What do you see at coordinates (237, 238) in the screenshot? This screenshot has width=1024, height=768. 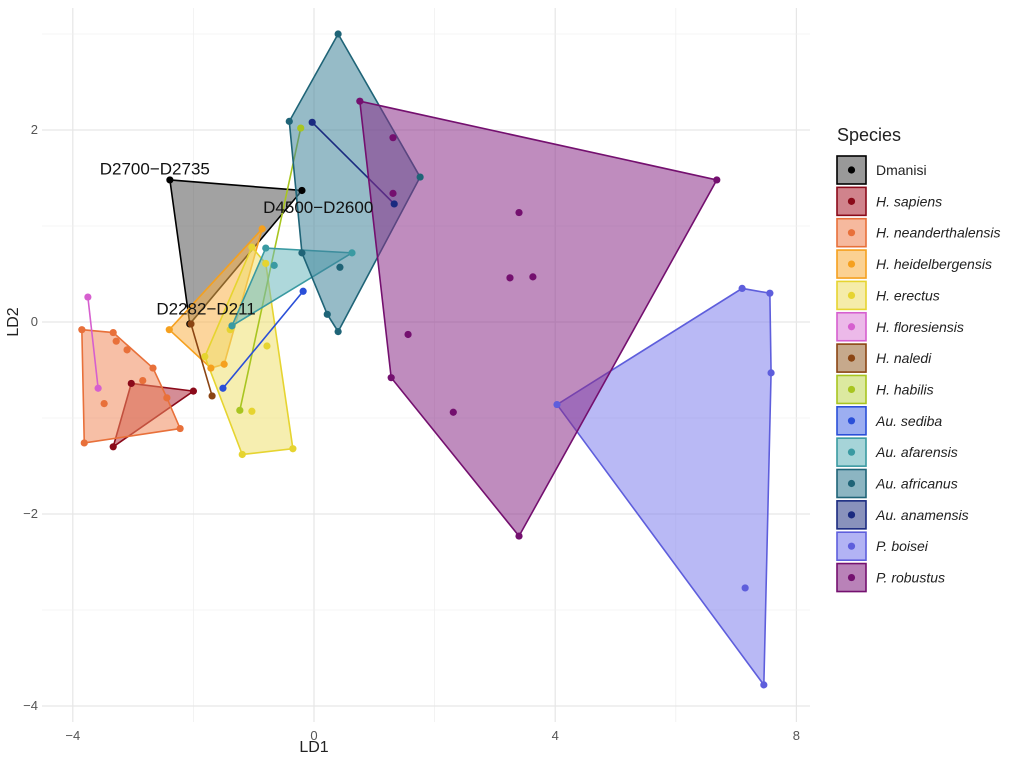 I see `annotations: D2700−D2735 D4500−D2600 D2282−D211` at bounding box center [237, 238].